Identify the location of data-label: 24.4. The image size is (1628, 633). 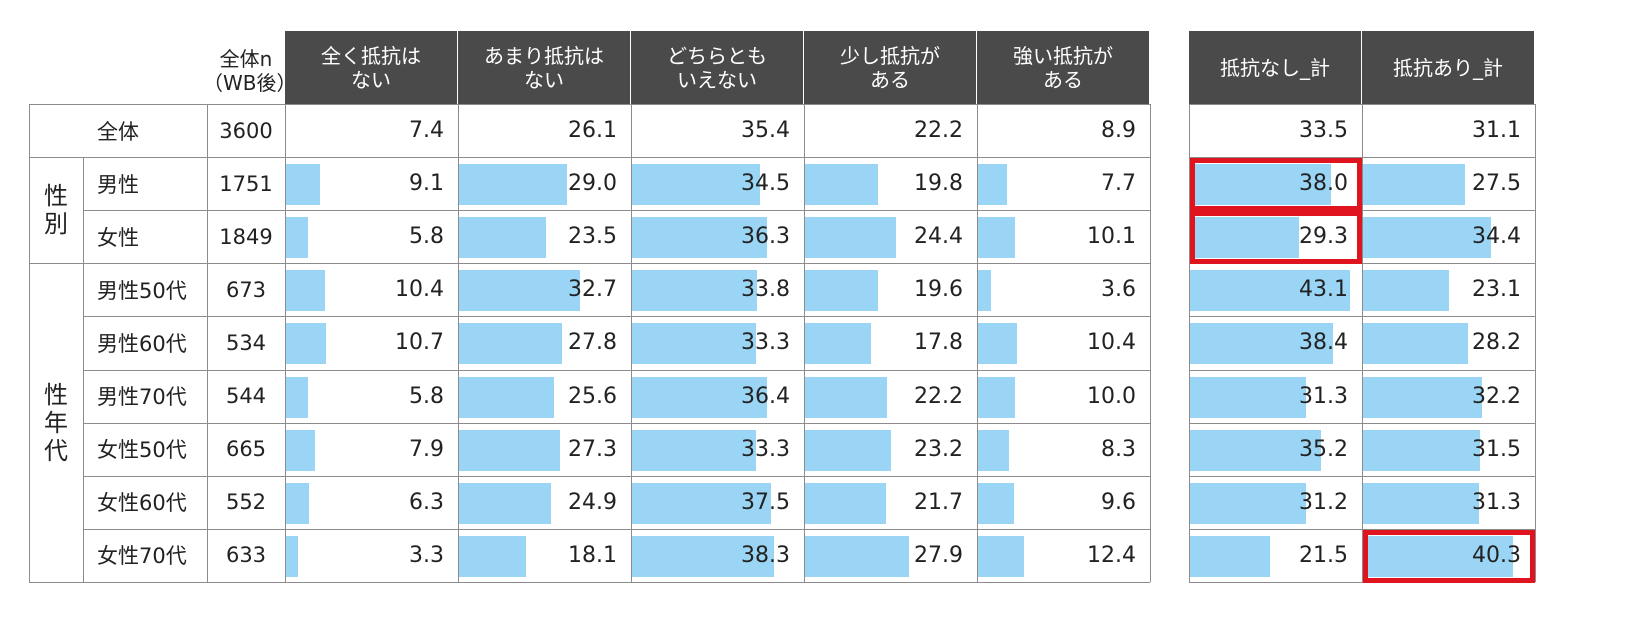
(938, 237).